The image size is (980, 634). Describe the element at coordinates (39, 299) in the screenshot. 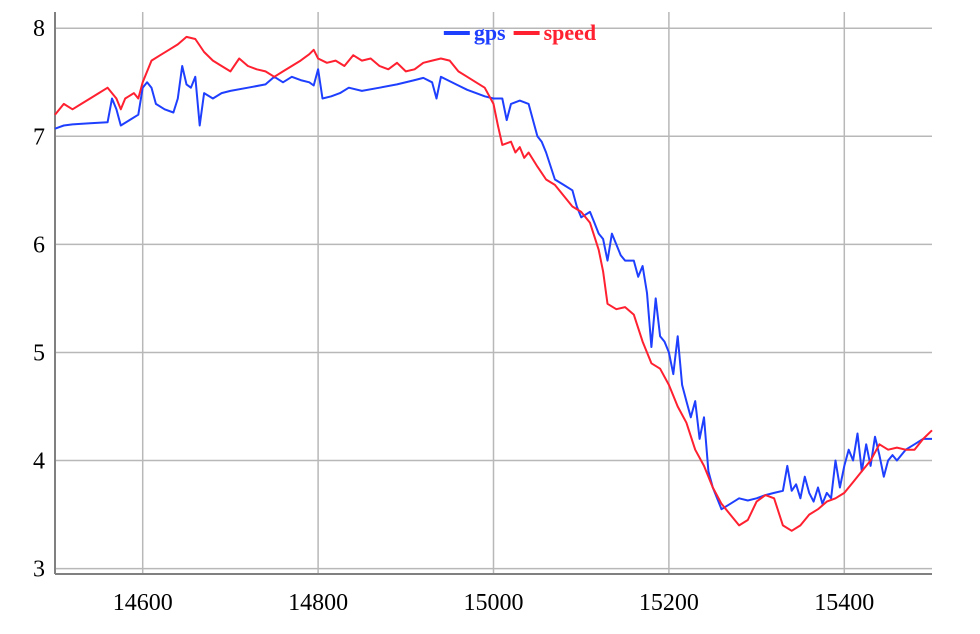

I see `y-tick-labels: 3 4 5 6 7 8` at that location.